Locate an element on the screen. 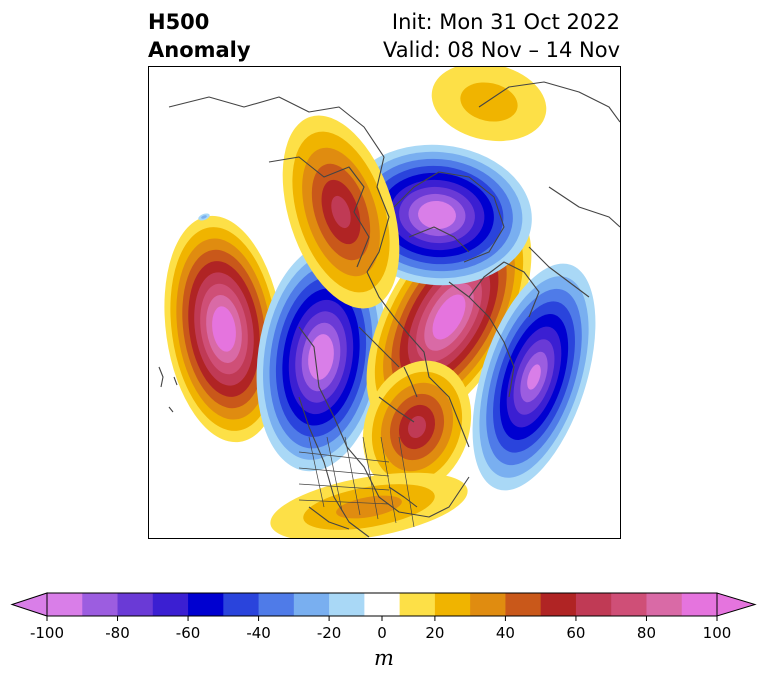  colorbar-tick-label-2: -60 is located at coordinates (188, 633).